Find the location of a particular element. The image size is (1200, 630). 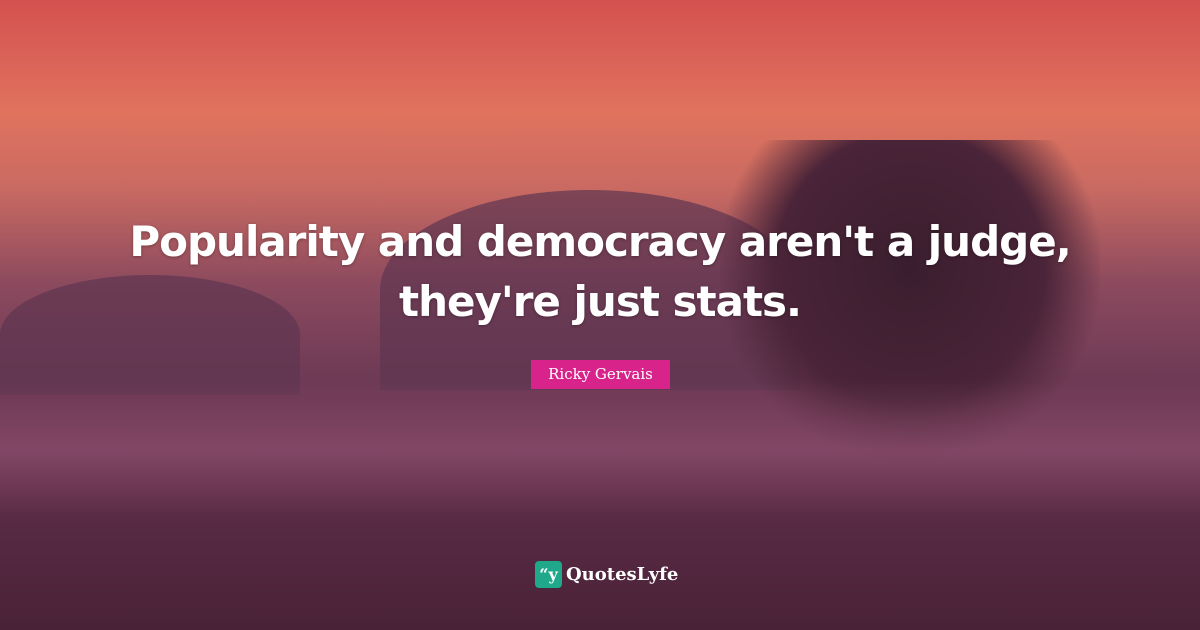

brand-logo: “y QuotesLyfe is located at coordinates (606, 574).